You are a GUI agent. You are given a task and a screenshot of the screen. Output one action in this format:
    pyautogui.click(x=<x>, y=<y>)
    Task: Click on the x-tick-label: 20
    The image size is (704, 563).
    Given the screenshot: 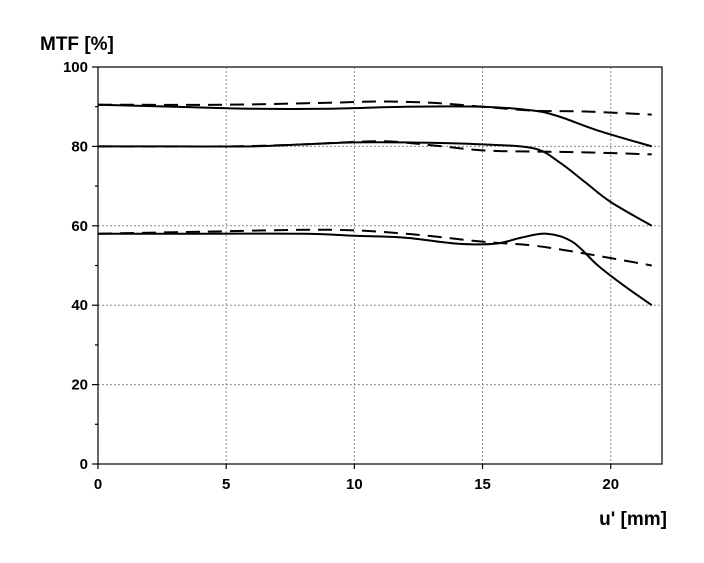 What is the action you would take?
    pyautogui.click(x=610, y=484)
    